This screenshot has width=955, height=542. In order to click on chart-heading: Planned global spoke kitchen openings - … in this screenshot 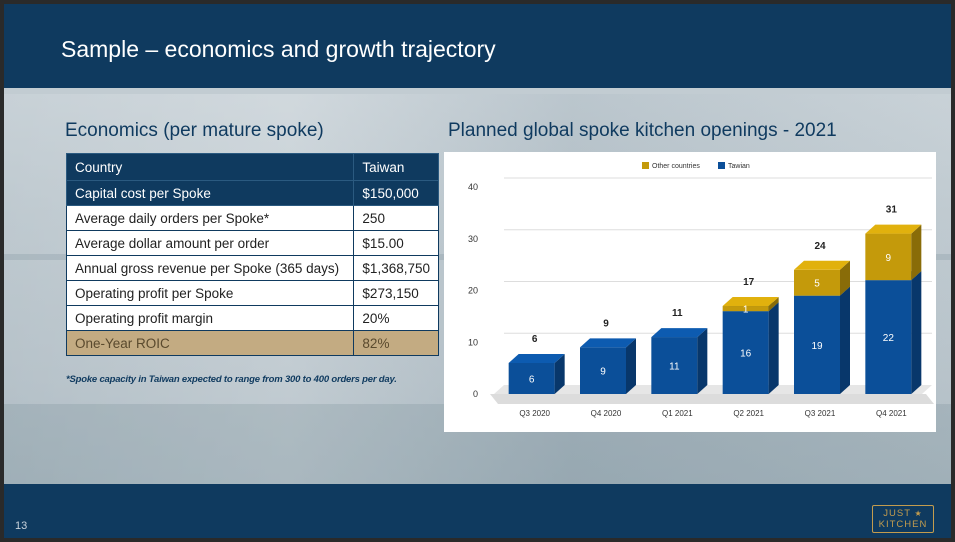, I will do `click(642, 130)`.